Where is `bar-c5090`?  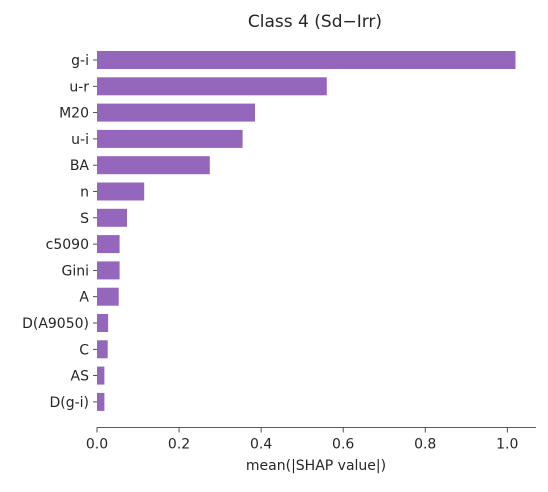 bar-c5090 is located at coordinates (108, 244).